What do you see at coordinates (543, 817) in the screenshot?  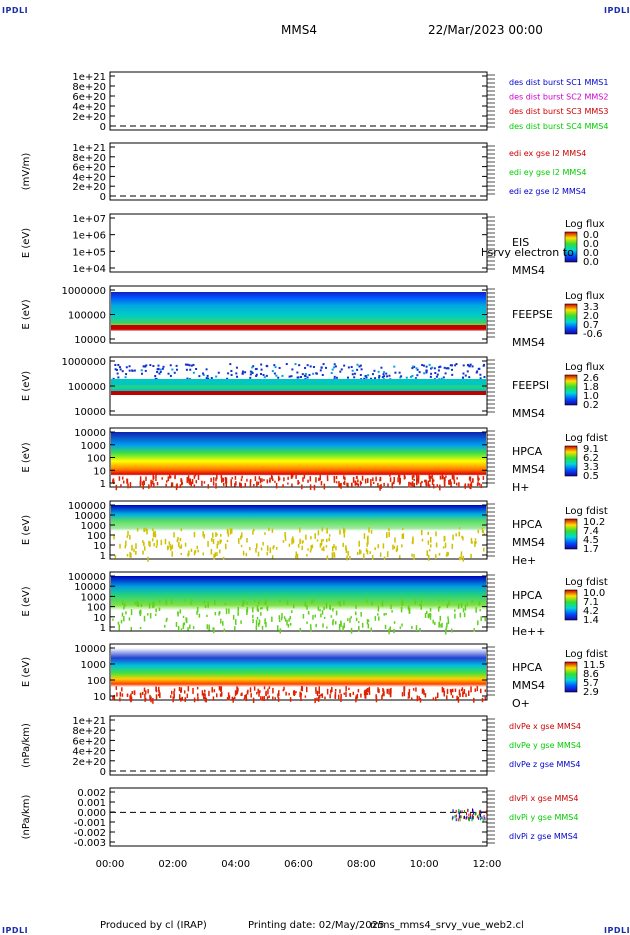 I see `legend-entry-11-1: dlvPi y gse MMS4` at bounding box center [543, 817].